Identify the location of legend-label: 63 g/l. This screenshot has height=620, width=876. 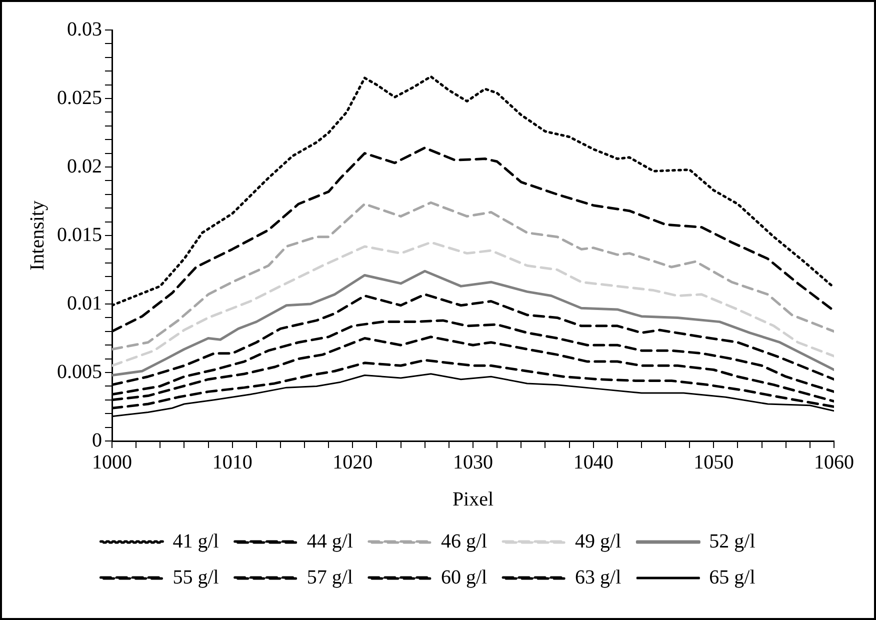
(598, 577).